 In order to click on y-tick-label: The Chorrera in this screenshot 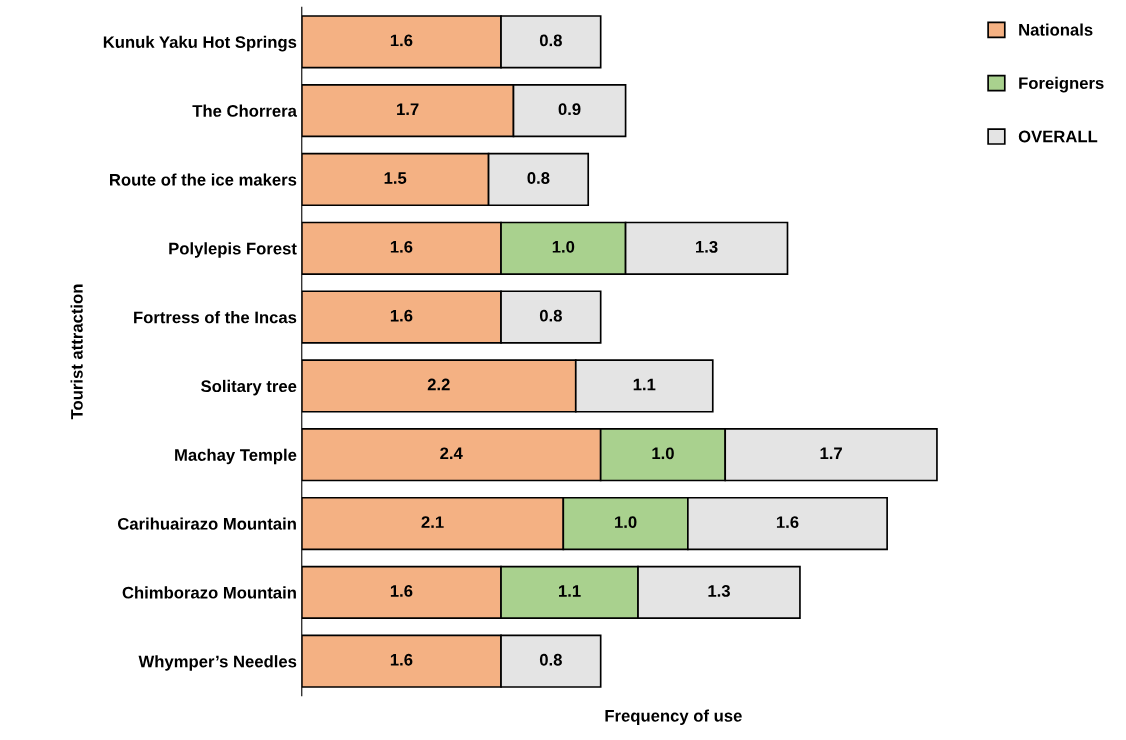, I will do `click(245, 110)`.